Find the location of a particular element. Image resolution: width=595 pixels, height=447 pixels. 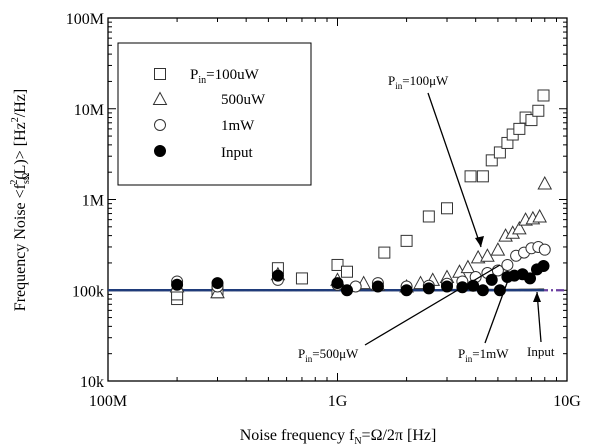

y-tick-label: 1M is located at coordinates (93, 201).